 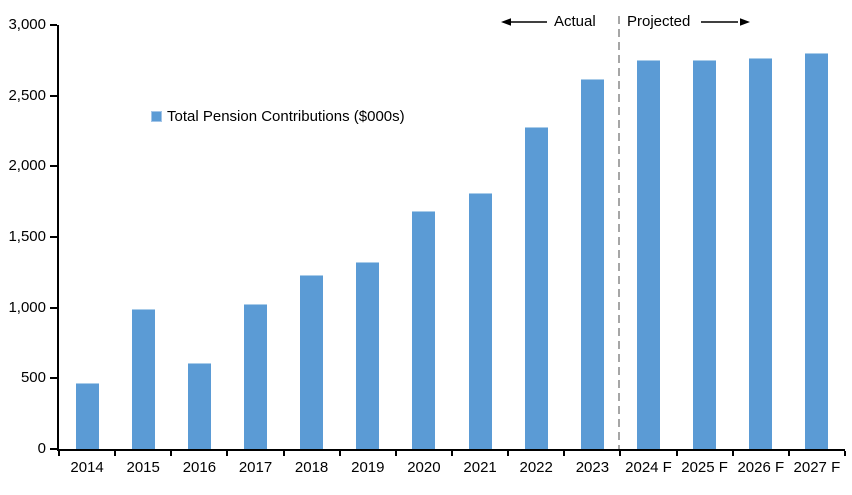 What do you see at coordinates (41, 448) in the screenshot?
I see `y-tick-label: 0` at bounding box center [41, 448].